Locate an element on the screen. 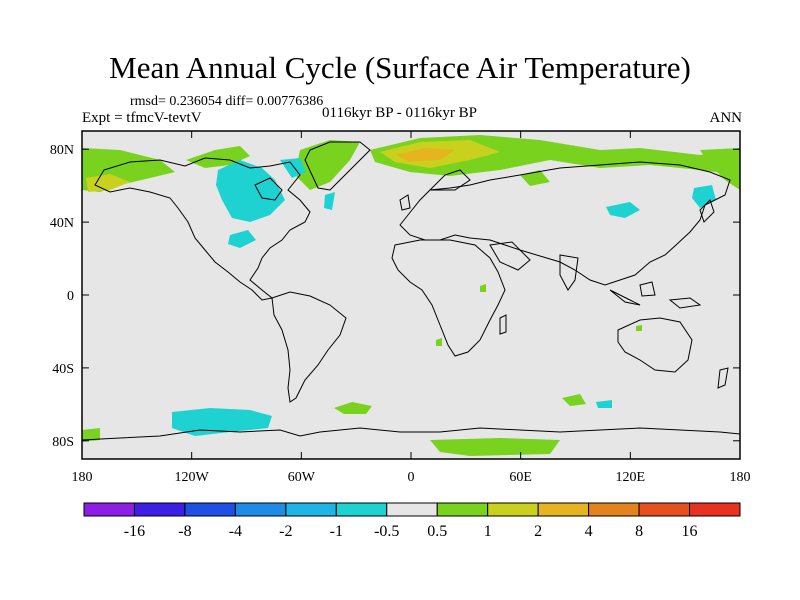  stats-line: rmsd= 0.236054 diff= 0.00776386 is located at coordinates (227, 101).